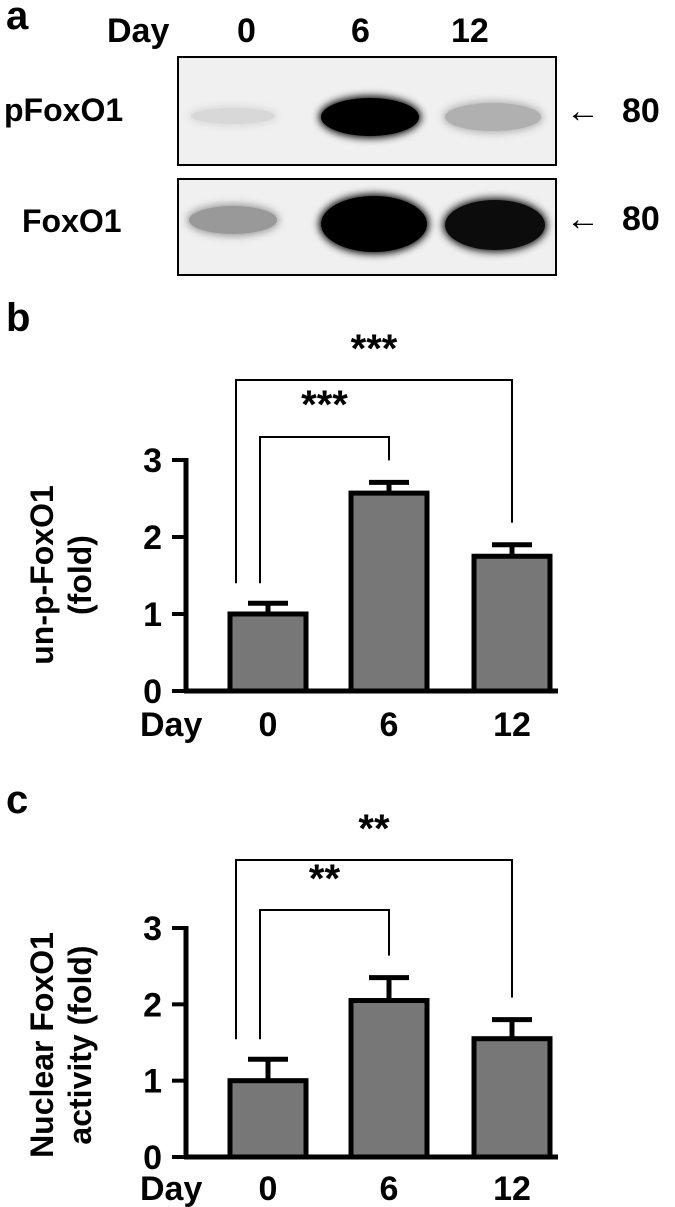 This screenshot has height=1207, width=675. What do you see at coordinates (268, 725) in the screenshot?
I see `chart-b-category-label: 0` at bounding box center [268, 725].